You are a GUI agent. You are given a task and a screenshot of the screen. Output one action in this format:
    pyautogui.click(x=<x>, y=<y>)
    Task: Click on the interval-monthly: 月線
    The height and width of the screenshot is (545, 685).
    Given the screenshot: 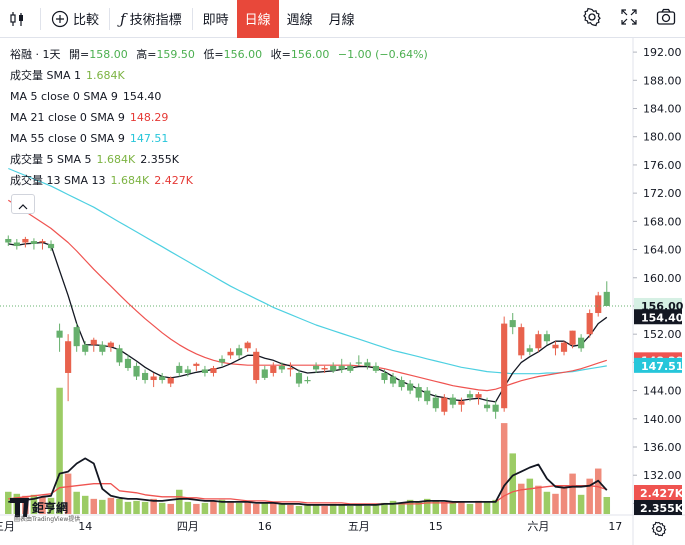 What is the action you would take?
    pyautogui.click(x=342, y=19)
    